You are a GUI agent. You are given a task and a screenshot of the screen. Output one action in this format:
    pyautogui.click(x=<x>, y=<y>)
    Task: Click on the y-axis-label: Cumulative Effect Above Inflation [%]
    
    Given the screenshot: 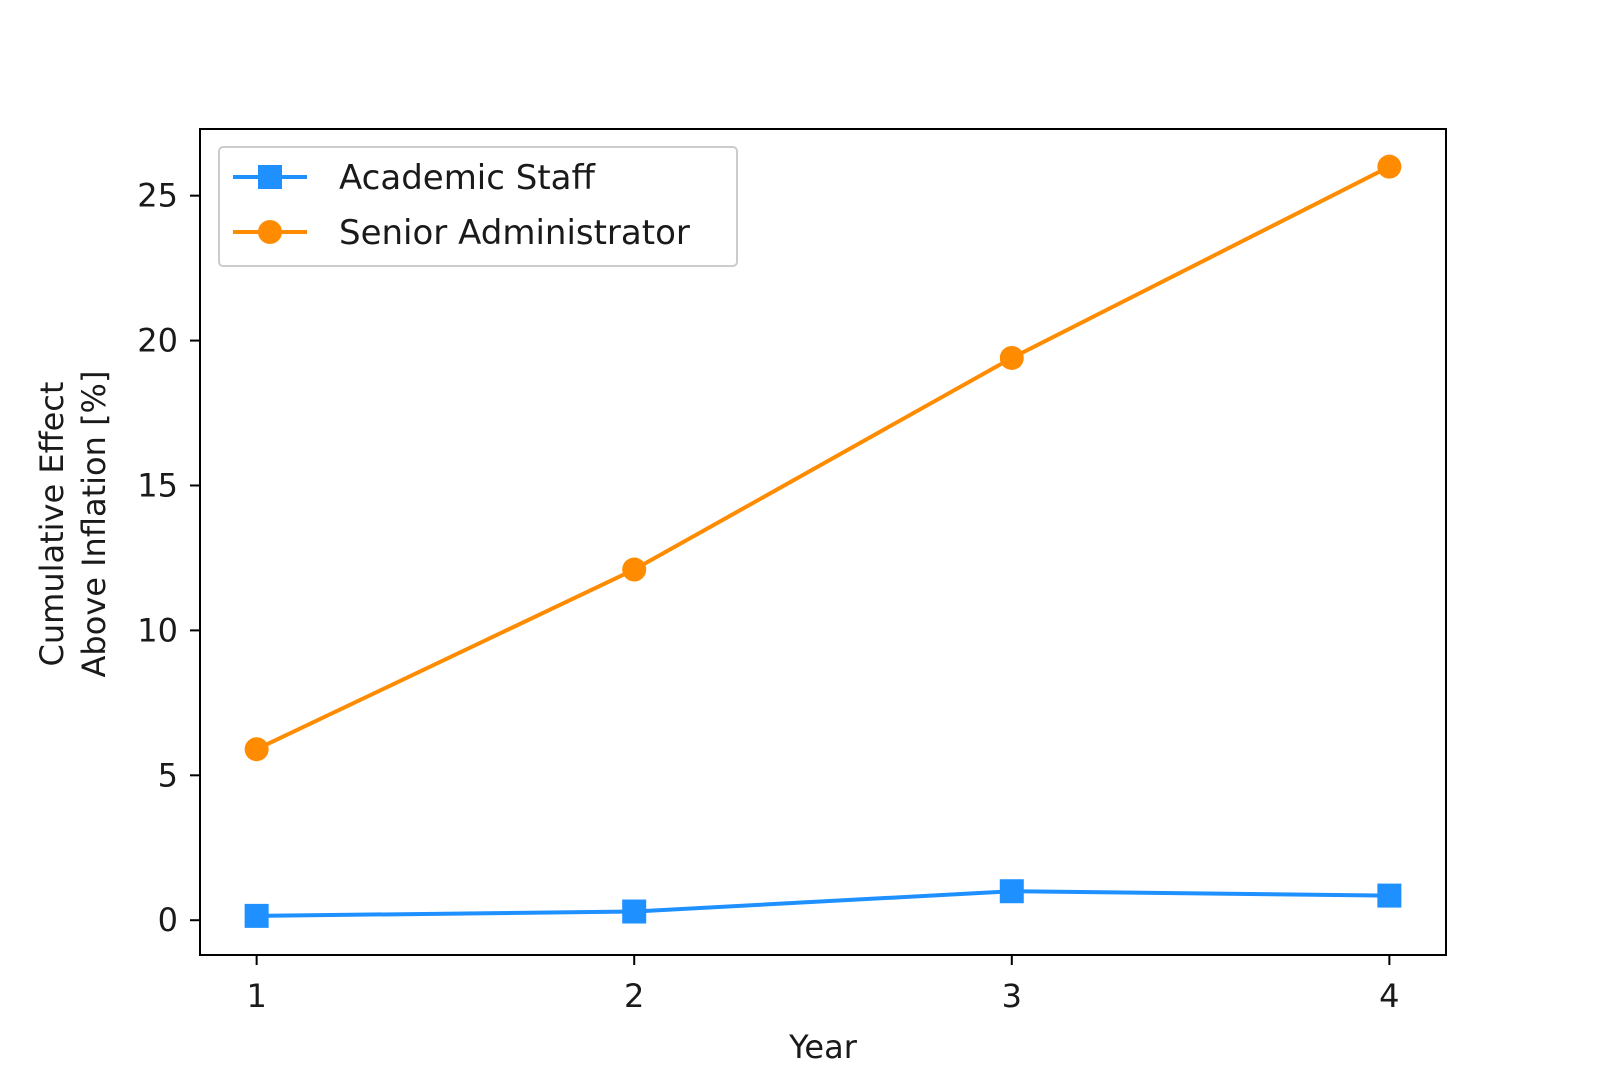 What is the action you would take?
    pyautogui.click(x=73, y=524)
    